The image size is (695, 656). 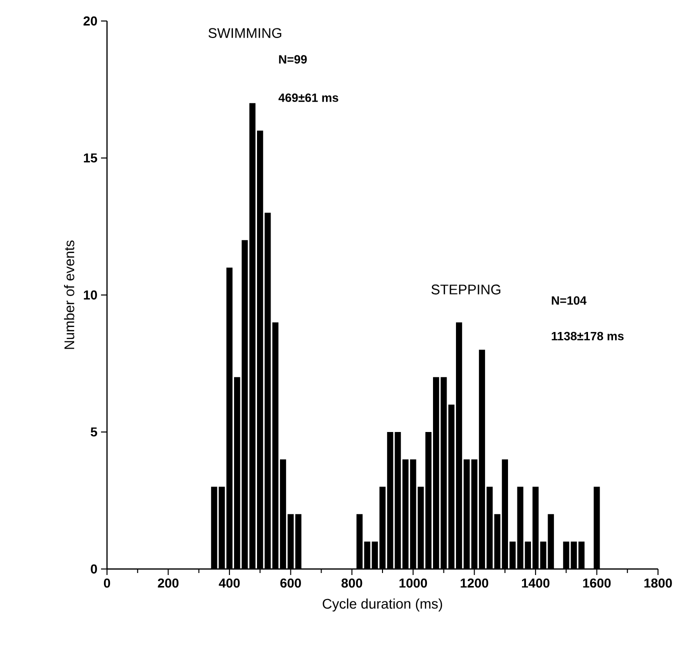 What do you see at coordinates (465, 289) in the screenshot?
I see `annotation: STEPPING` at bounding box center [465, 289].